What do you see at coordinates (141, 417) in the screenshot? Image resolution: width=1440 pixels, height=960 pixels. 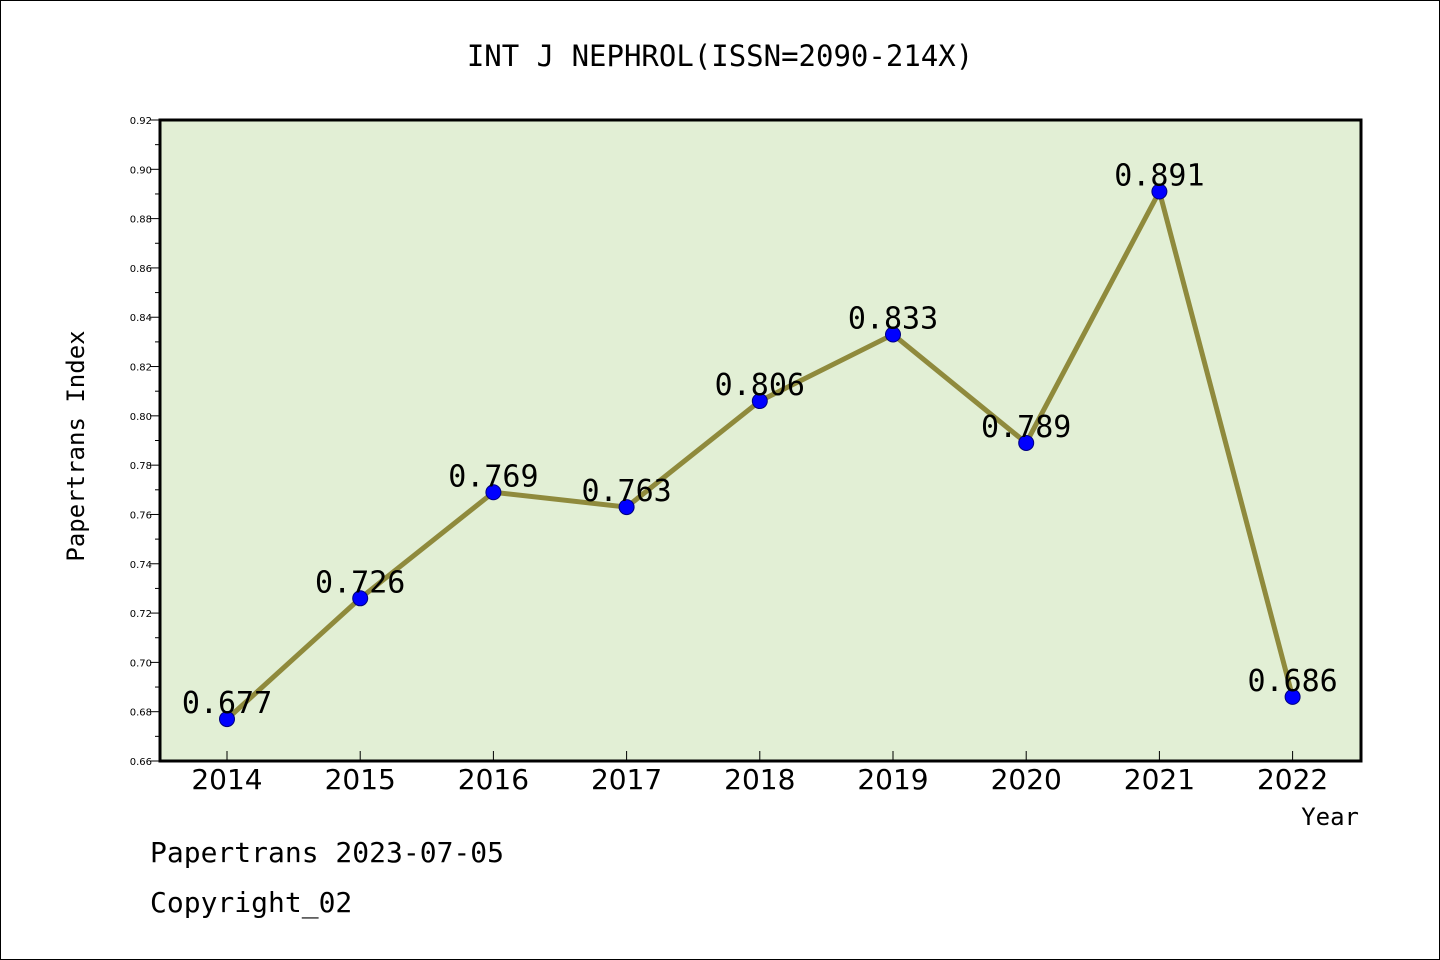 I see `y-tick-label: 0.80` at bounding box center [141, 417].